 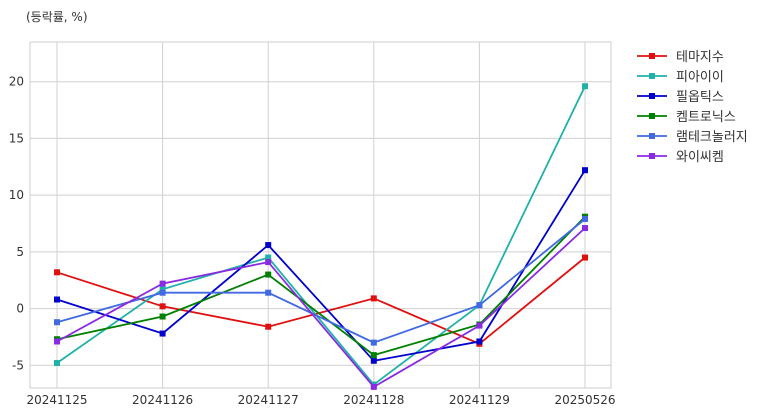 I want to click on legend-label: 테마지수, so click(x=700, y=57).